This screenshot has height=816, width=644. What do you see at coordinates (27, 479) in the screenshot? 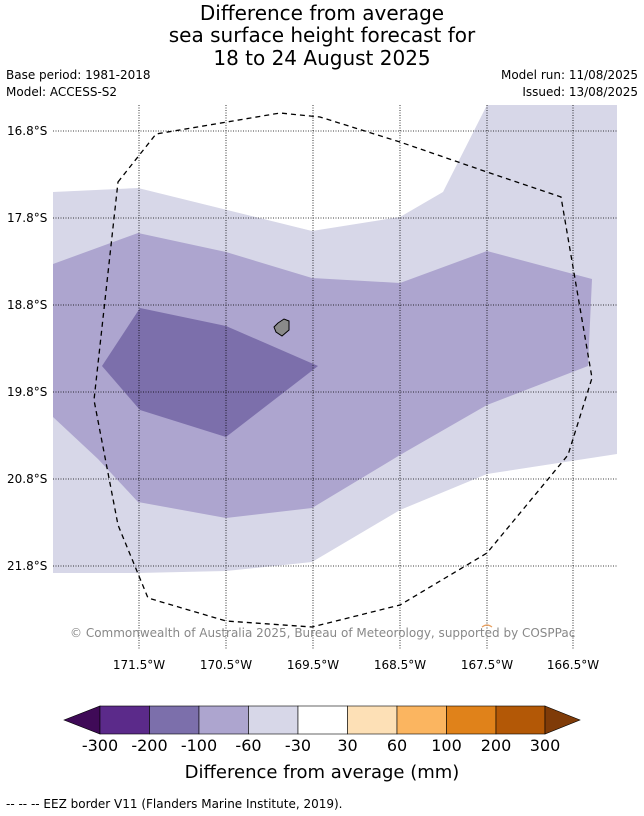
I see `lat-label: 20.8°S` at bounding box center [27, 479].